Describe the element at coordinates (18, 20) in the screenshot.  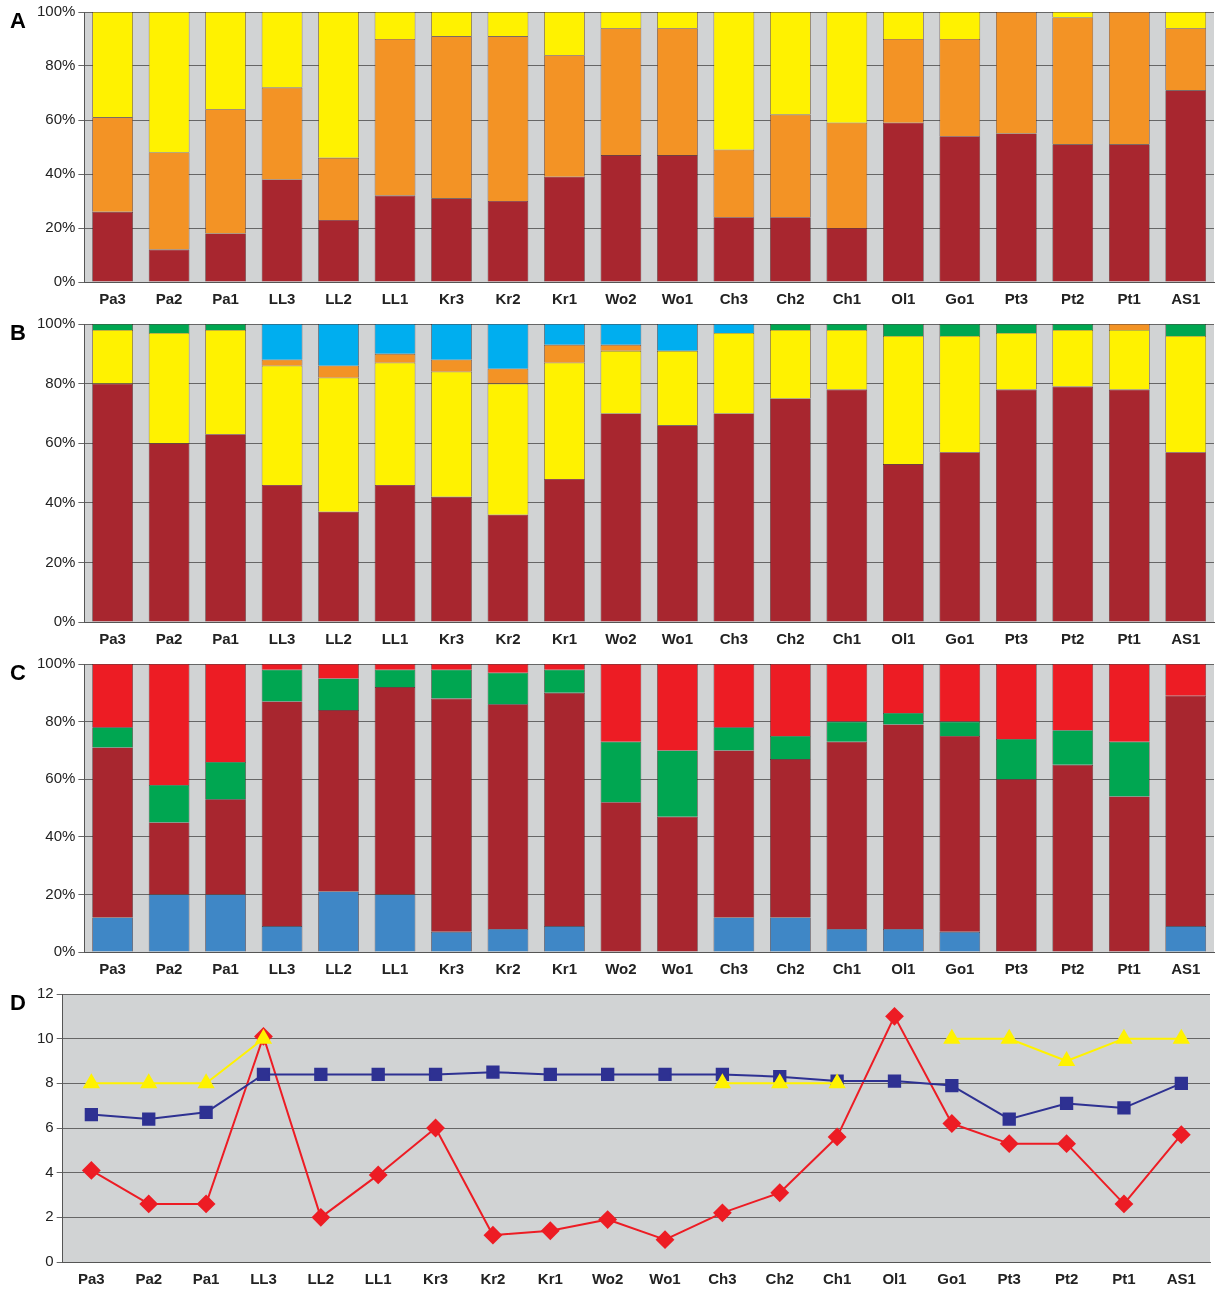
I see `chart-title: A` at that location.